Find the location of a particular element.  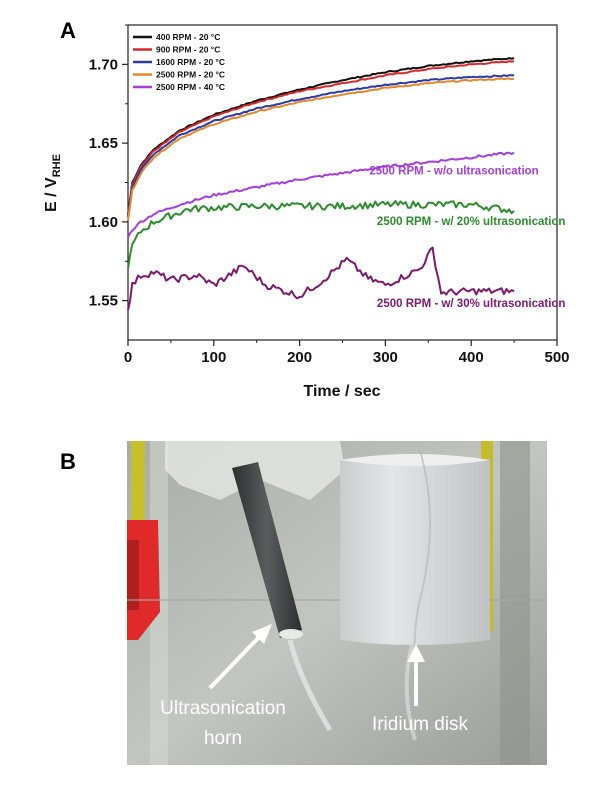

x-axis-title: Time / sec is located at coordinates (341, 391).